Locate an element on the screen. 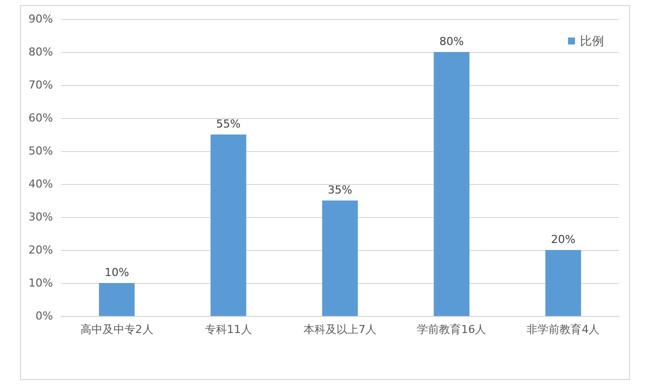 This screenshot has height=392, width=649. y-tick-label: 20% is located at coordinates (40, 250).